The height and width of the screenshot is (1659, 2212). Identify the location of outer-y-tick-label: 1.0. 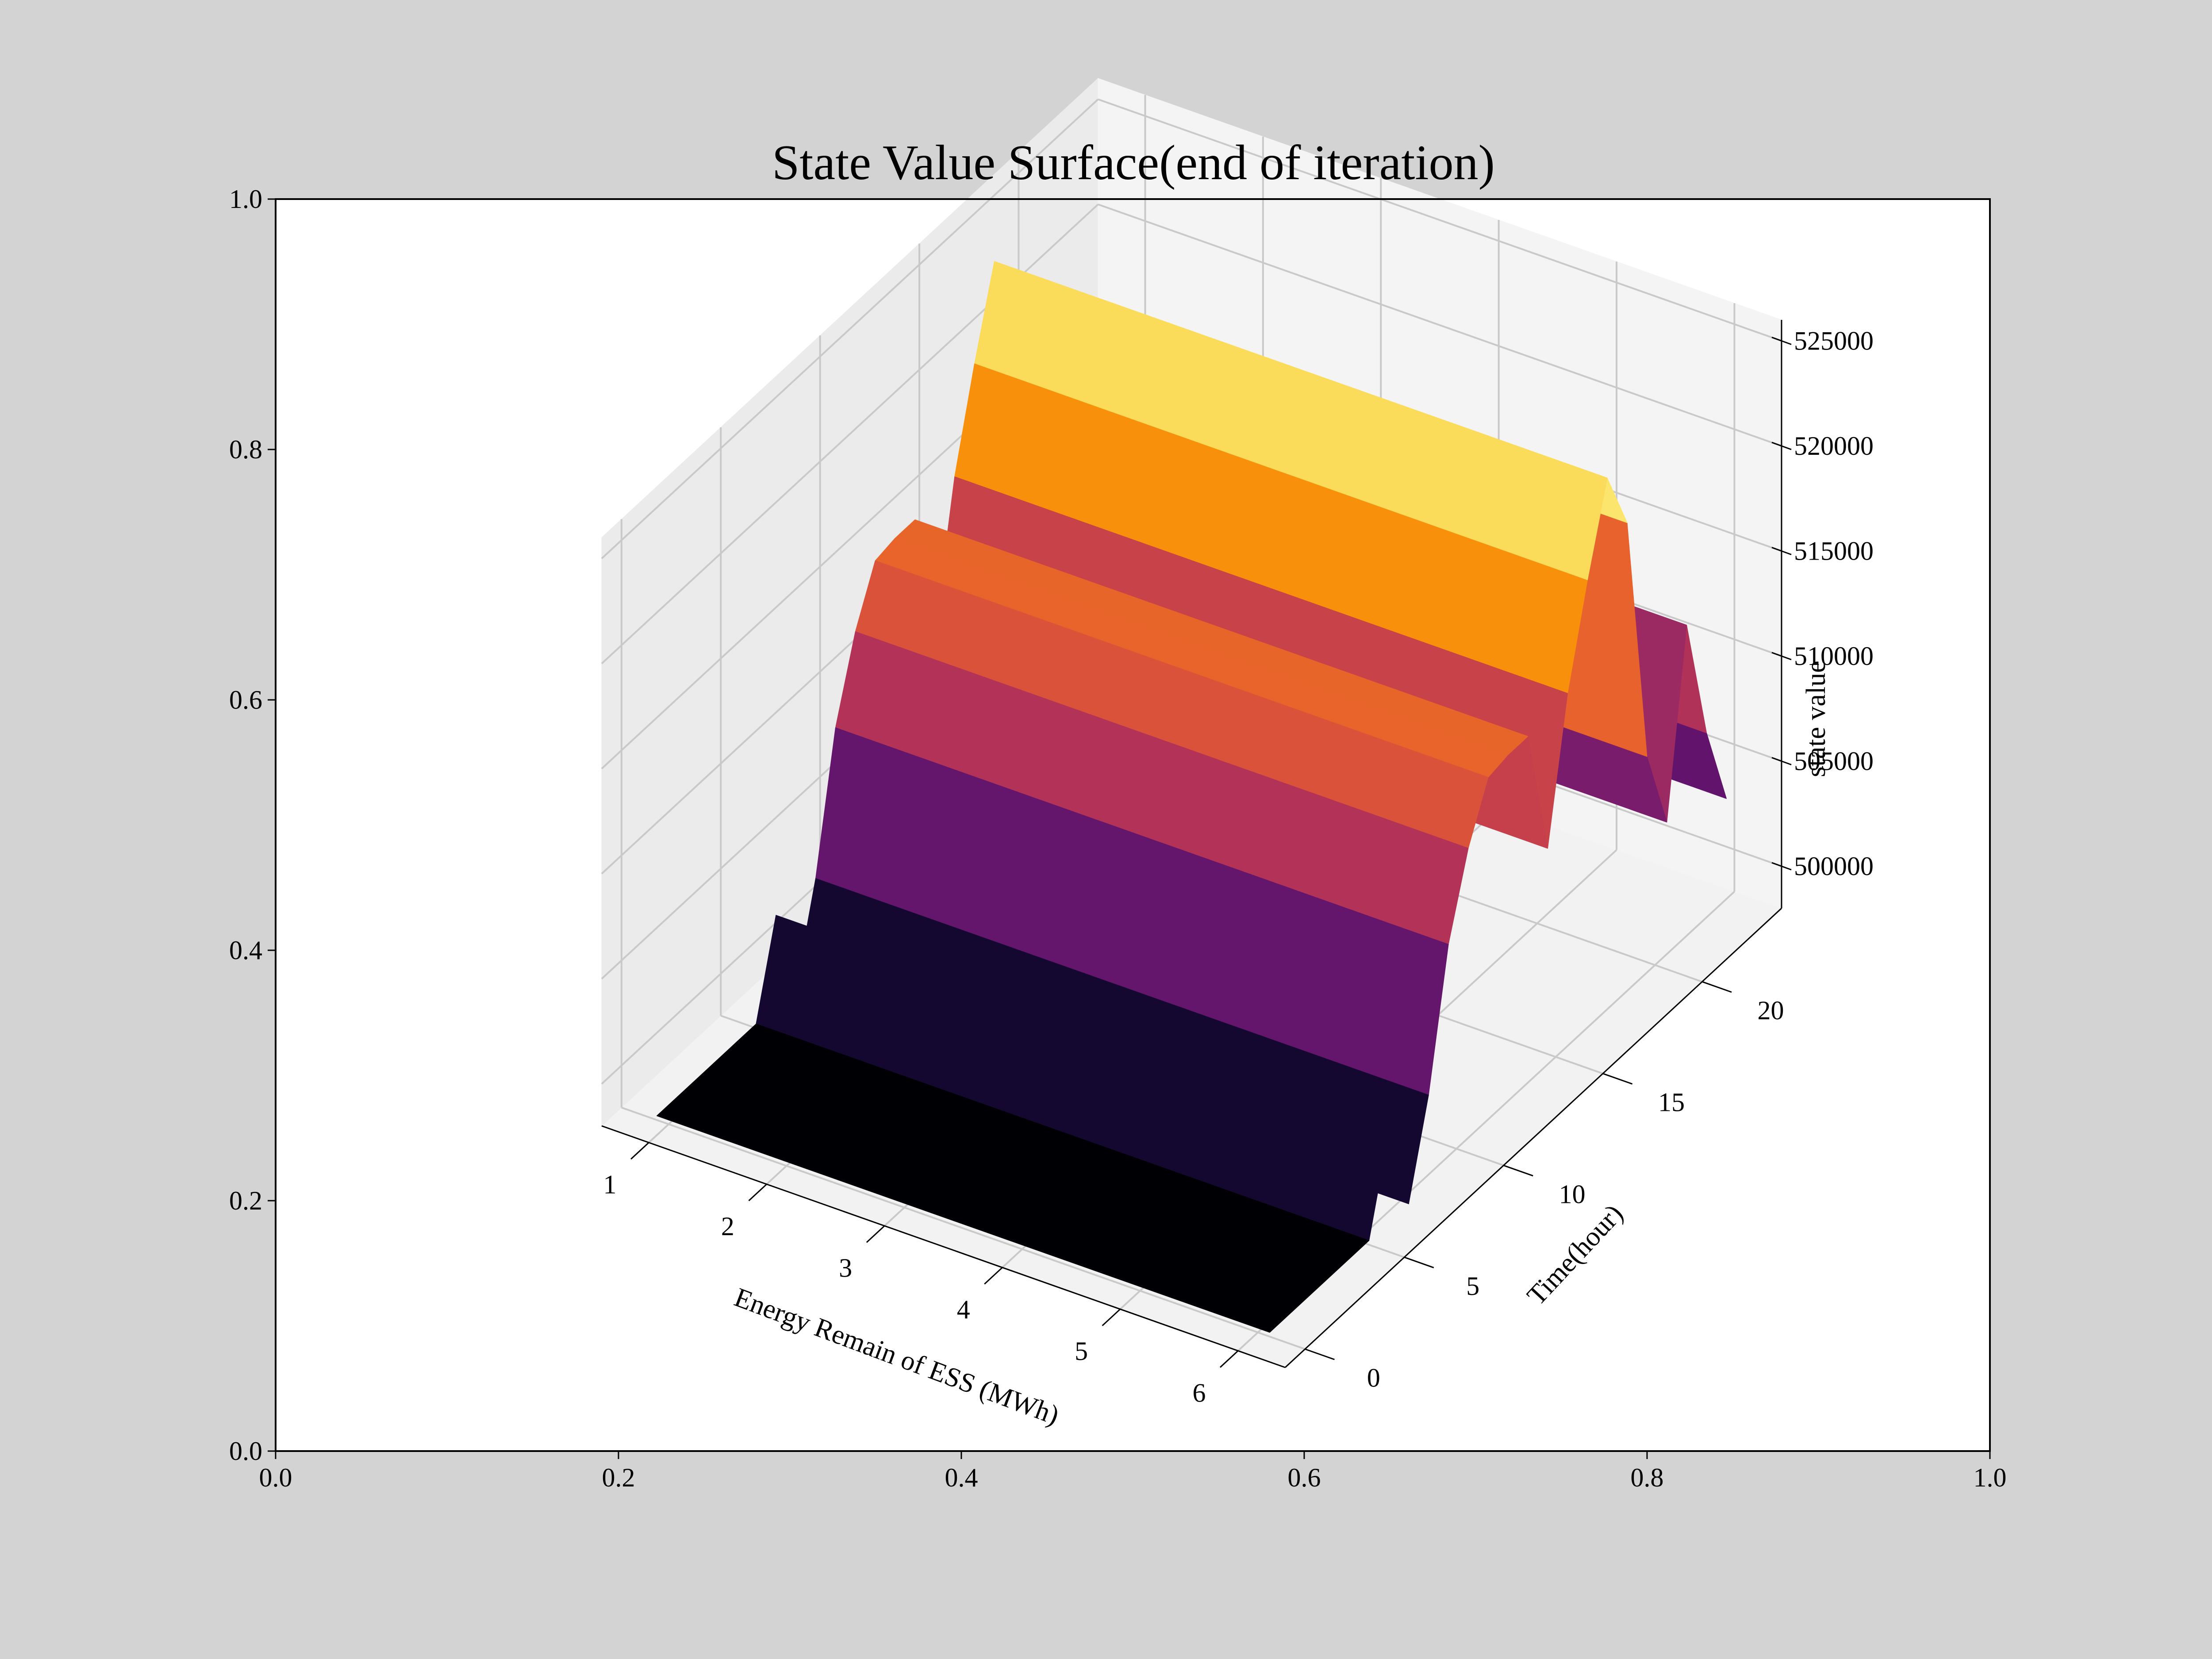
(246, 199).